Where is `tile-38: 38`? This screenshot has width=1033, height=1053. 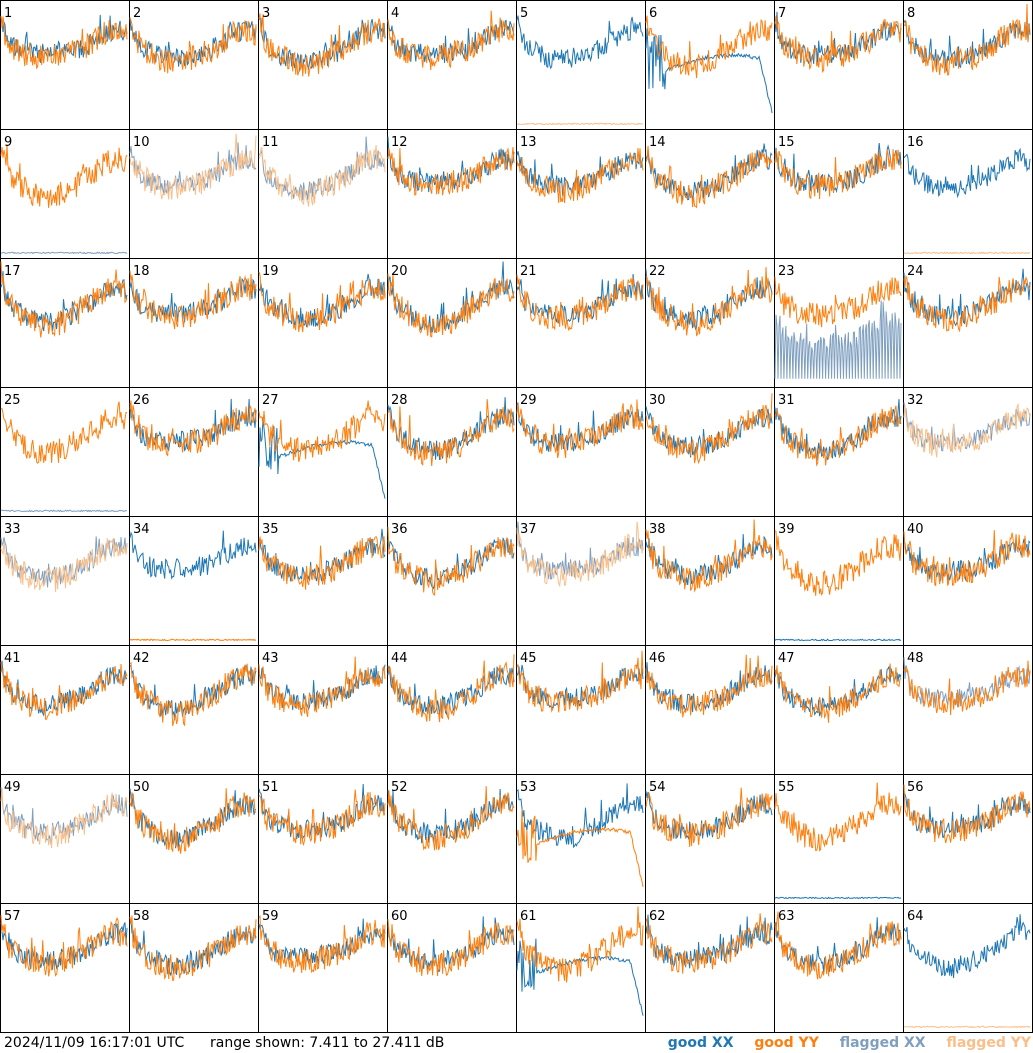 tile-38: 38 is located at coordinates (710, 581).